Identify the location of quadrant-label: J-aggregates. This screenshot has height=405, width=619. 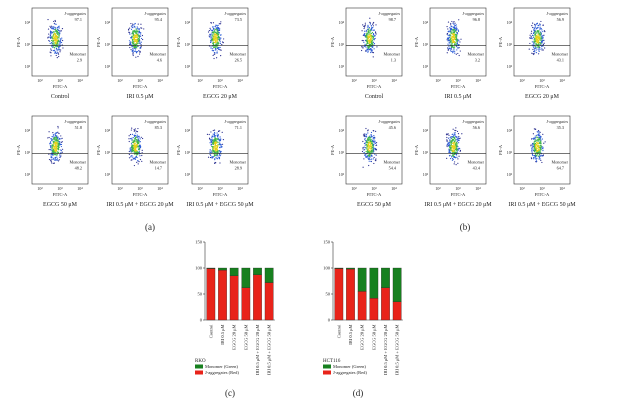
(473, 13).